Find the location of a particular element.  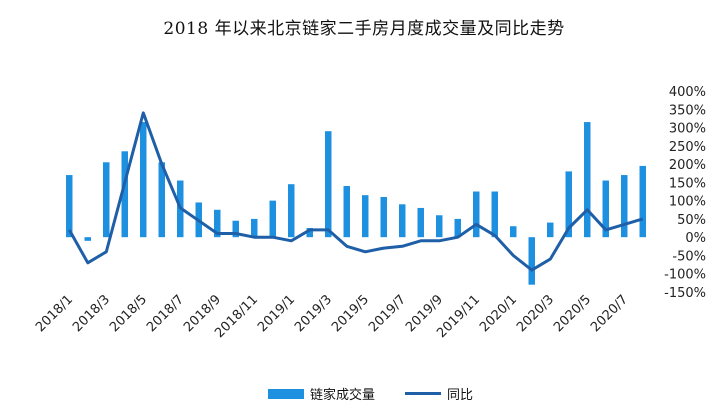

bar-2020/2 is located at coordinates (531, 261).